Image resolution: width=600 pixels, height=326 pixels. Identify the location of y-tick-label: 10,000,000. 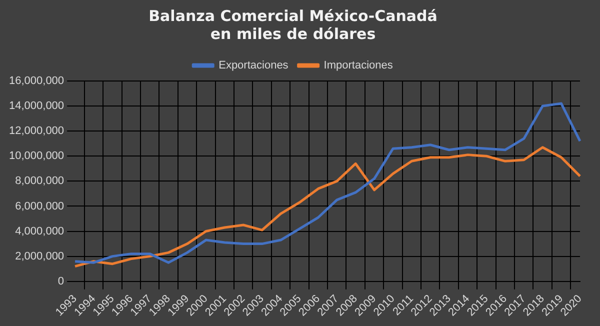
(36, 156).